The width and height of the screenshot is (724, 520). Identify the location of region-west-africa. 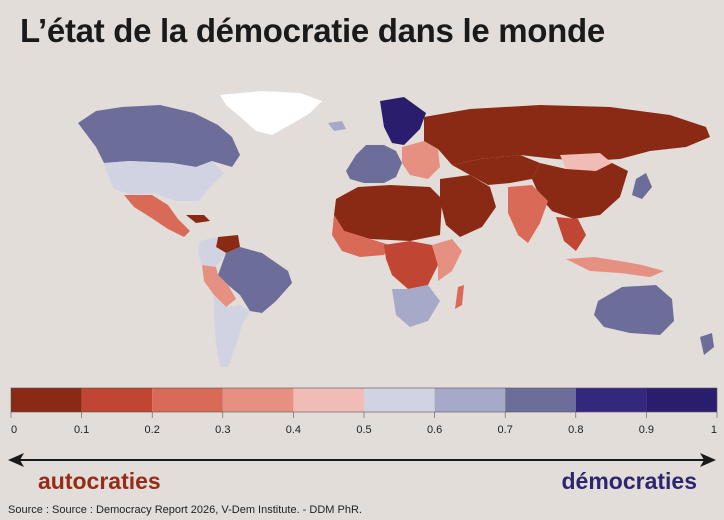
(361, 236).